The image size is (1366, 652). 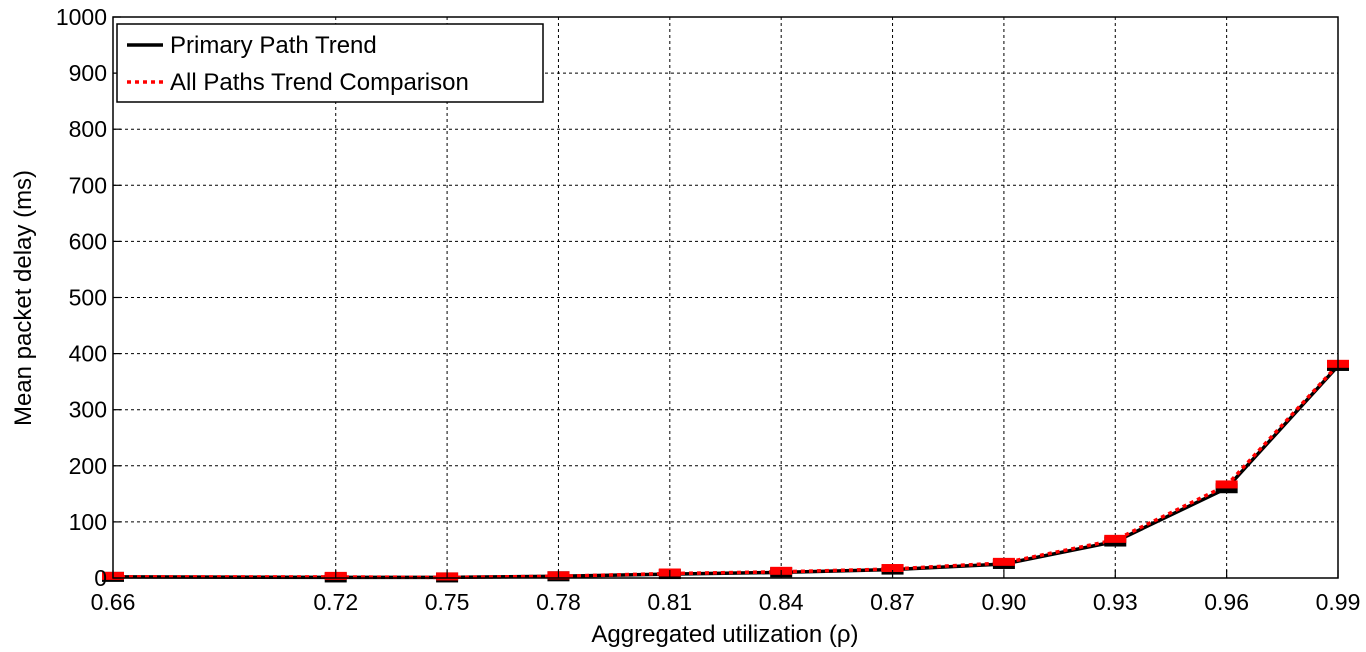 What do you see at coordinates (88, 129) in the screenshot?
I see `y-tick-label: 800` at bounding box center [88, 129].